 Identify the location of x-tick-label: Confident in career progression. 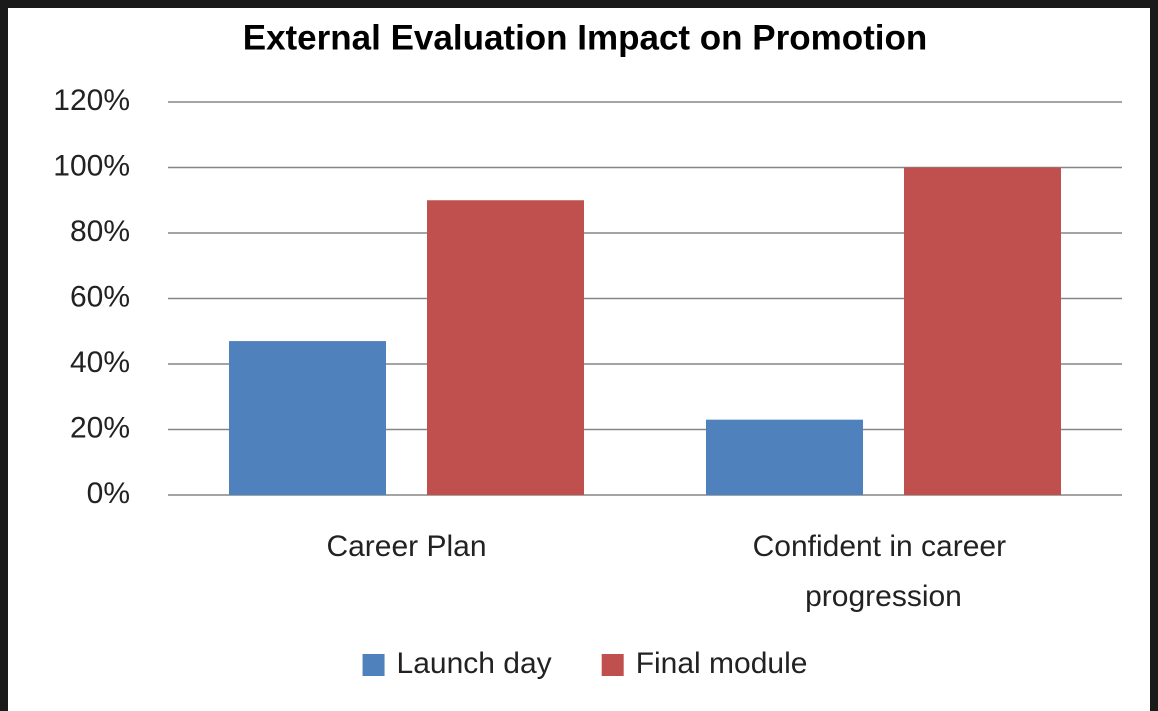
(884, 571).